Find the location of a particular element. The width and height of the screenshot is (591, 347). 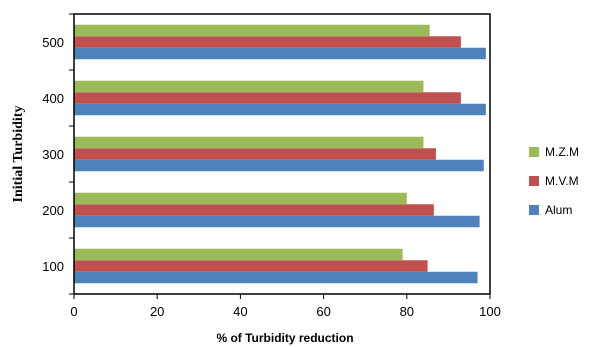

x-axis-label: % of Turbidity reduction is located at coordinates (284, 338).